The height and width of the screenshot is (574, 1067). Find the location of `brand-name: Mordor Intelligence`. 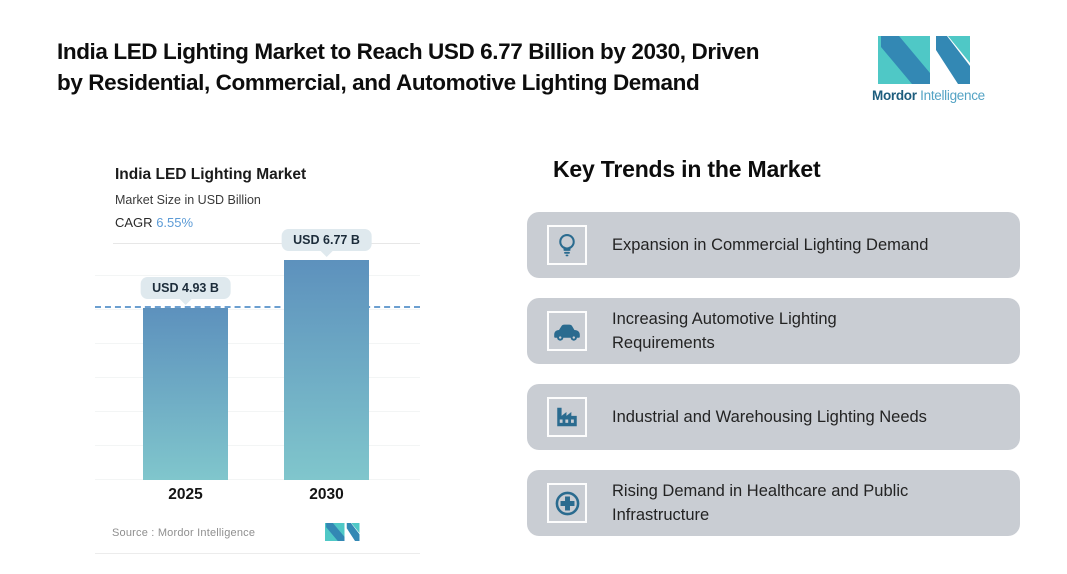

brand-name: Mordor Intelligence is located at coordinates (932, 95).